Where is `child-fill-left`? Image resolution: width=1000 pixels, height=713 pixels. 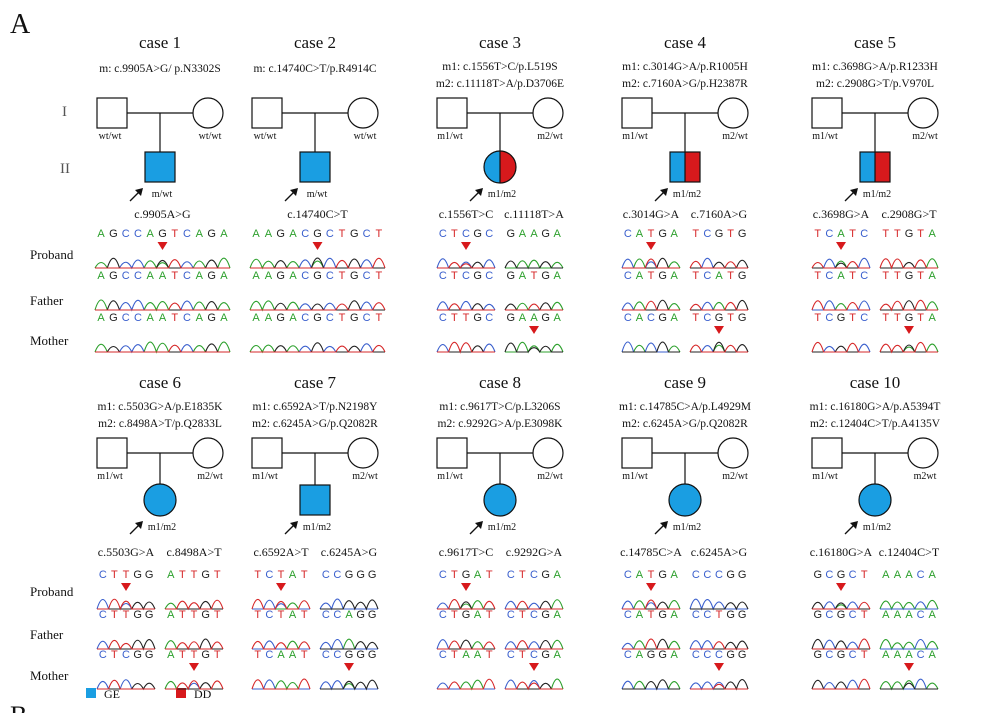 child-fill-left is located at coordinates (677, 167).